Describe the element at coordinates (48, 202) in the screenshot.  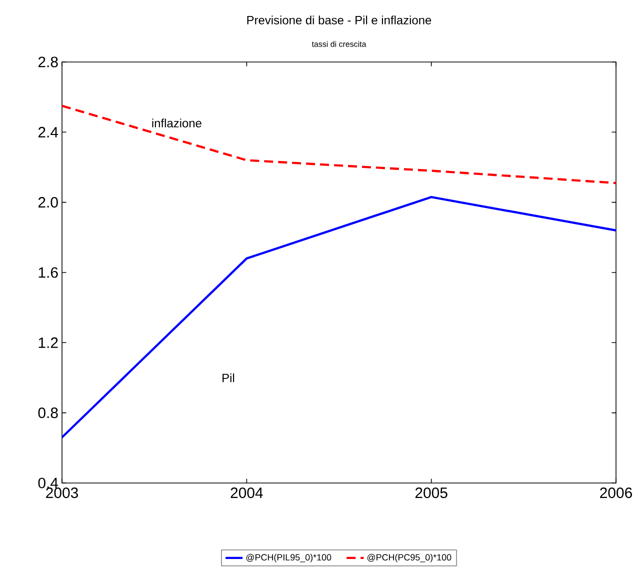
I see `y-tick-label: 2.0` at that location.